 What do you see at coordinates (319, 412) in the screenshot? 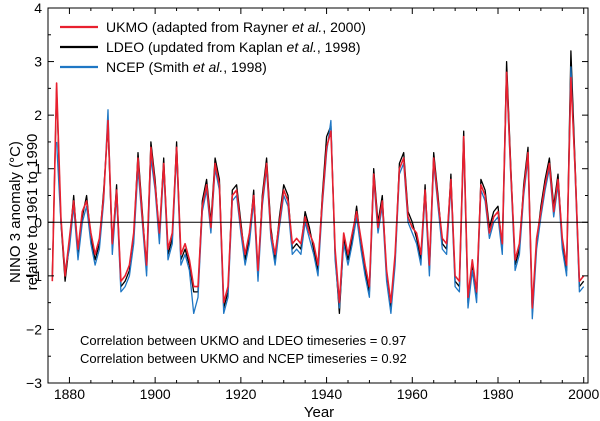
I see `x-axis-label: Year` at bounding box center [319, 412].